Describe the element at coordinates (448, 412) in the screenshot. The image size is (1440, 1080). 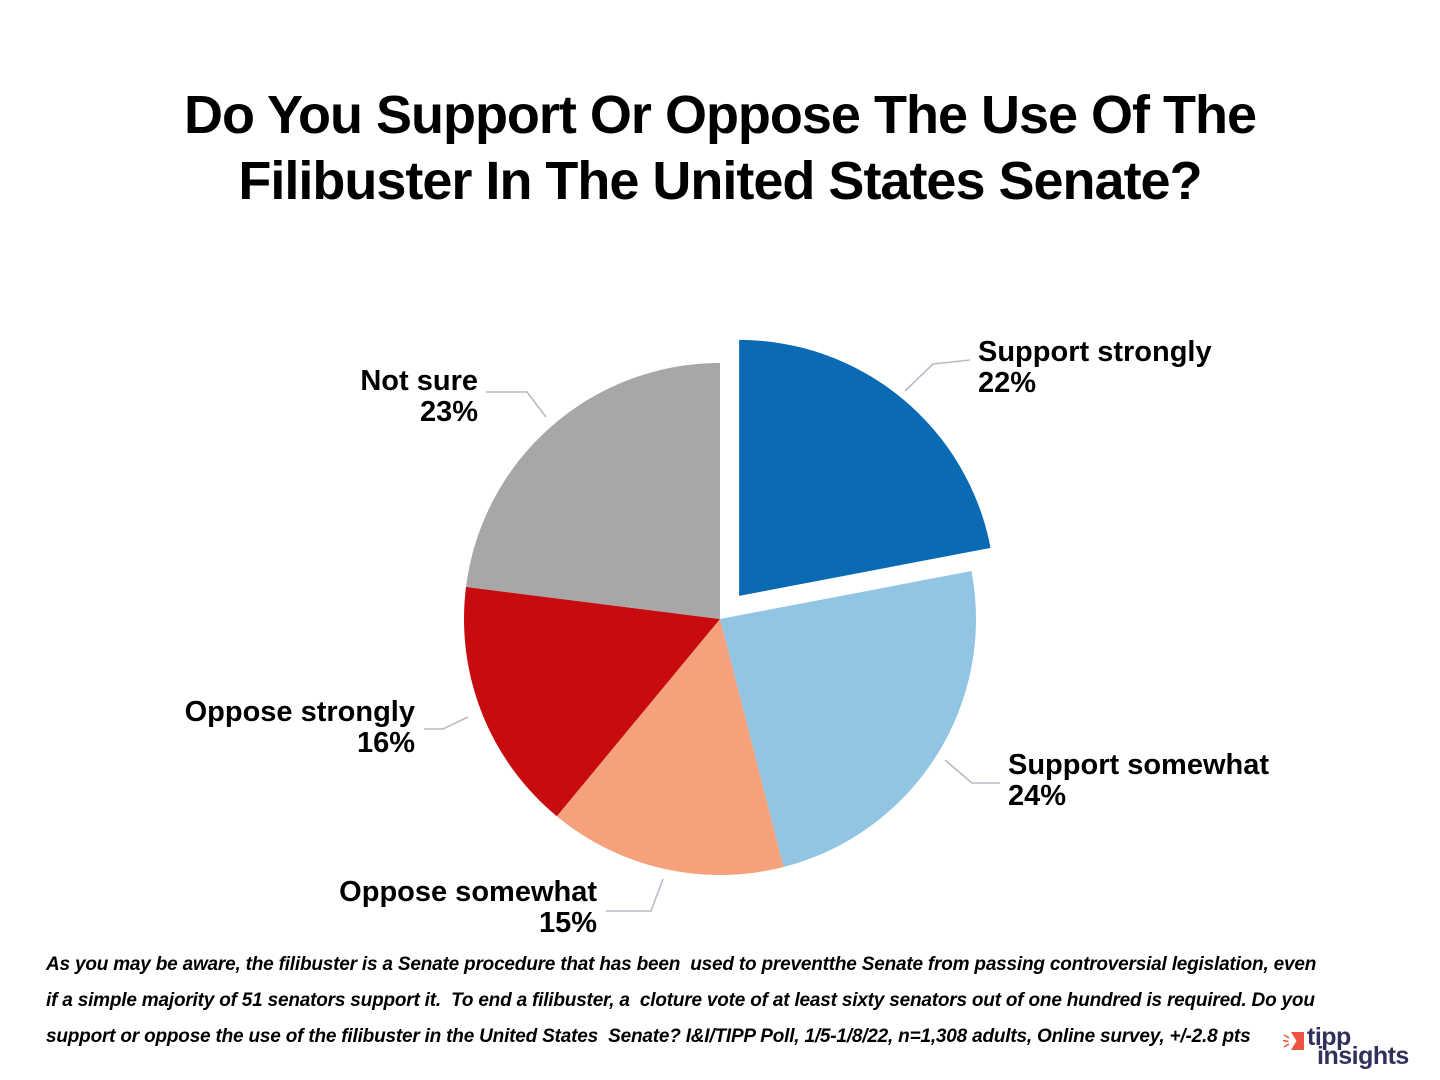
I see `slice-percent: 23%` at that location.